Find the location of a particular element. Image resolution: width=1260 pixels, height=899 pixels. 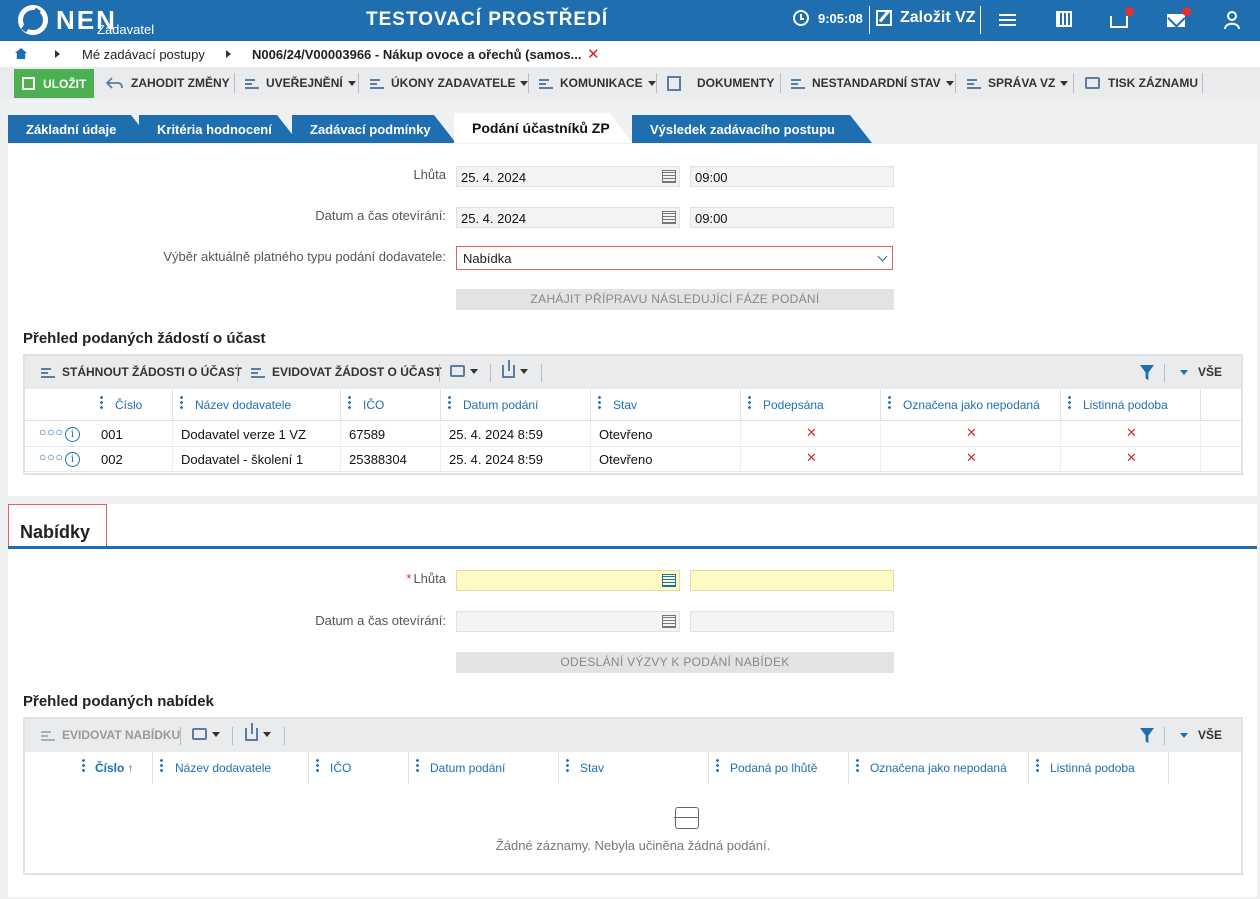

col-late: Podaná po lhůtě is located at coordinates (774, 768).